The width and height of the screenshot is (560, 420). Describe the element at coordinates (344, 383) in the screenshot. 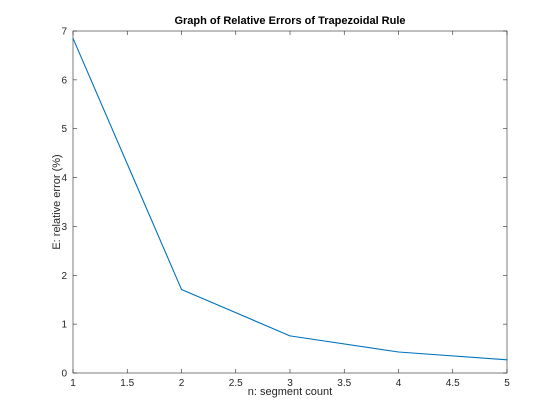

I see `x-tick-label: 3.5` at that location.